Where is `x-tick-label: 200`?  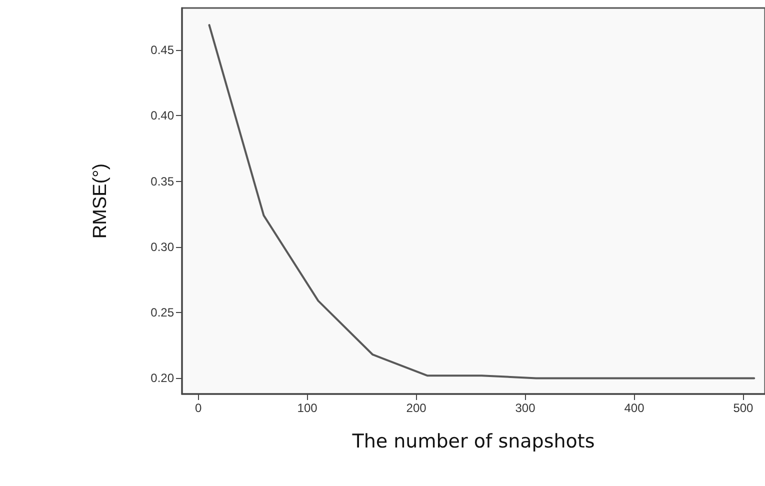 x-tick-label: 200 is located at coordinates (416, 408).